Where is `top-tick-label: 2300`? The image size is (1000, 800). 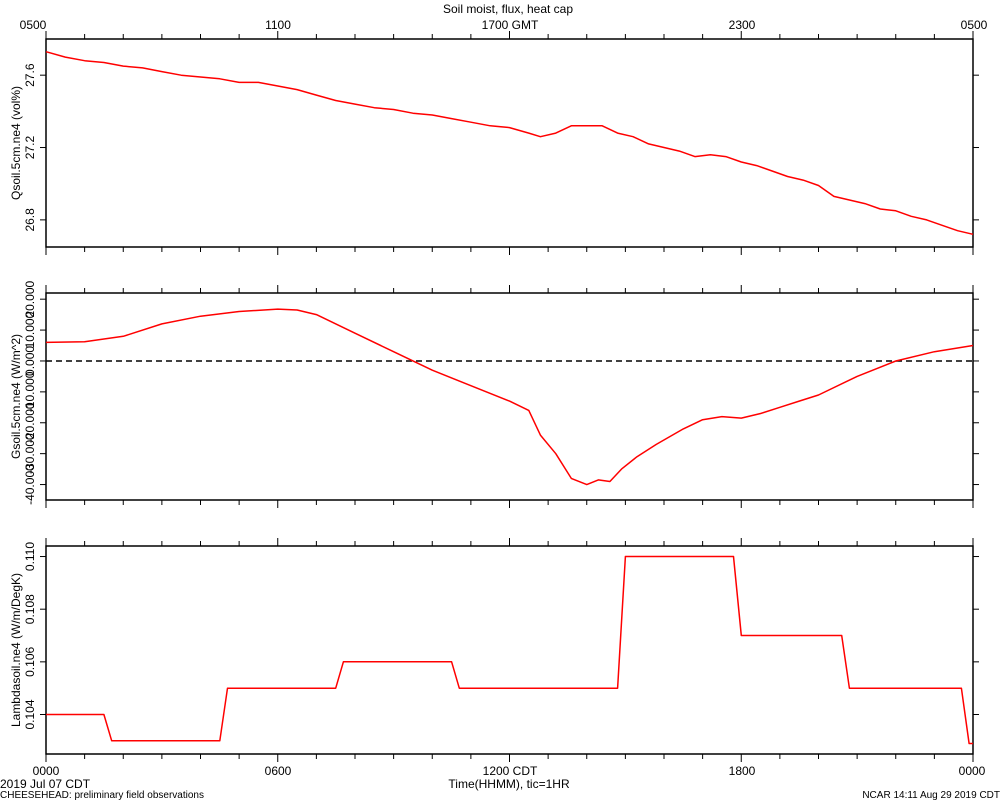 top-tick-label: 2300 is located at coordinates (742, 25).